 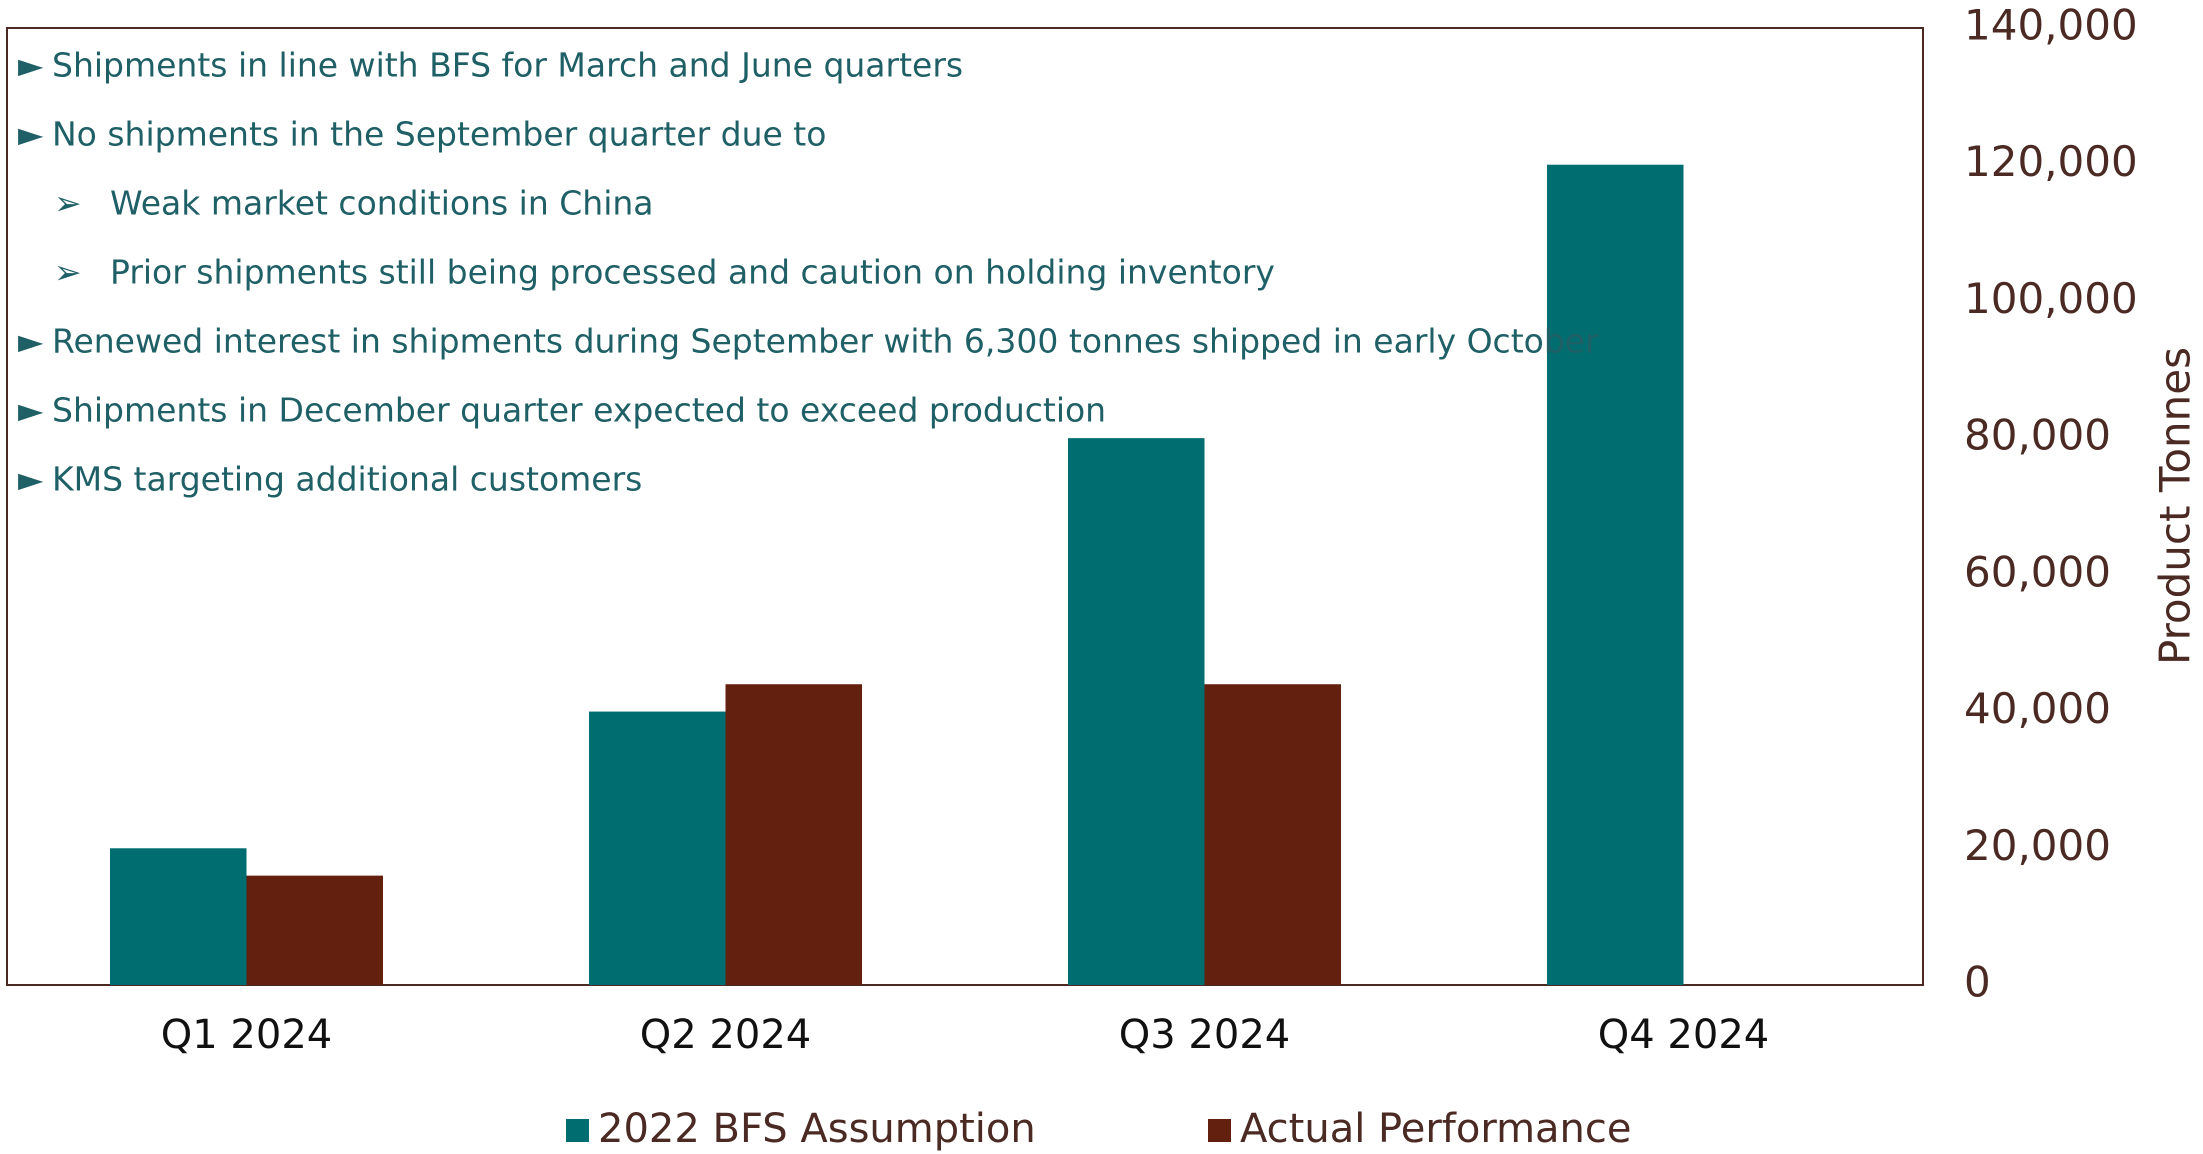 I want to click on annotation: Weak market conditions in China, so click(x=382, y=203).